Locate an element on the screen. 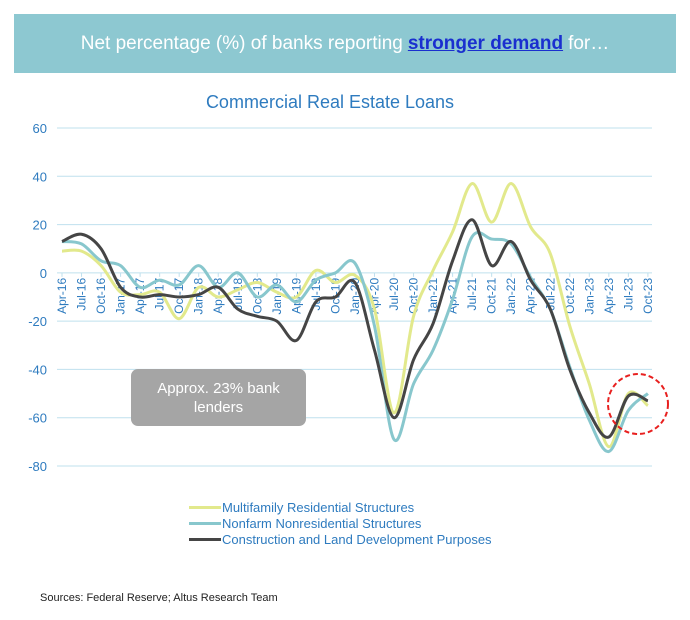 The width and height of the screenshot is (690, 620). y-tick-label: 0 is located at coordinates (43, 273).